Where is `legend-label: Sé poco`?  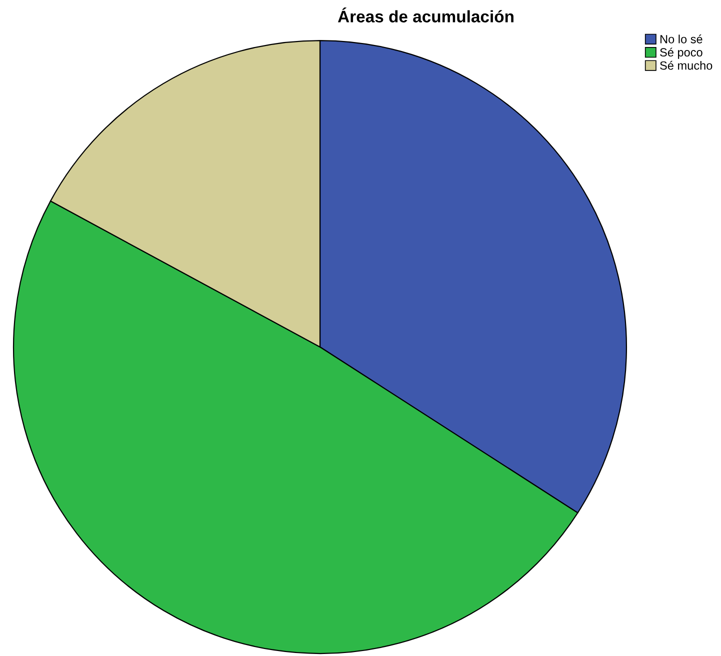 legend-label: Sé poco is located at coordinates (681, 53).